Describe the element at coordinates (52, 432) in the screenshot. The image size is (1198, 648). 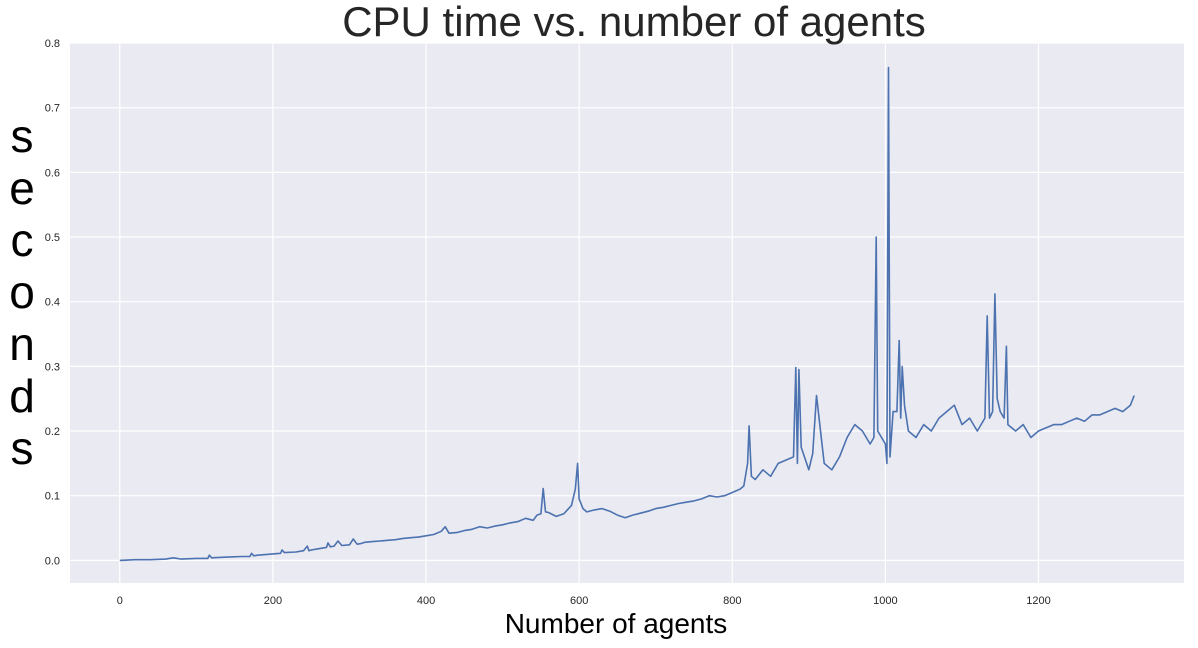
I see `y-tick-label: 0.2` at that location.